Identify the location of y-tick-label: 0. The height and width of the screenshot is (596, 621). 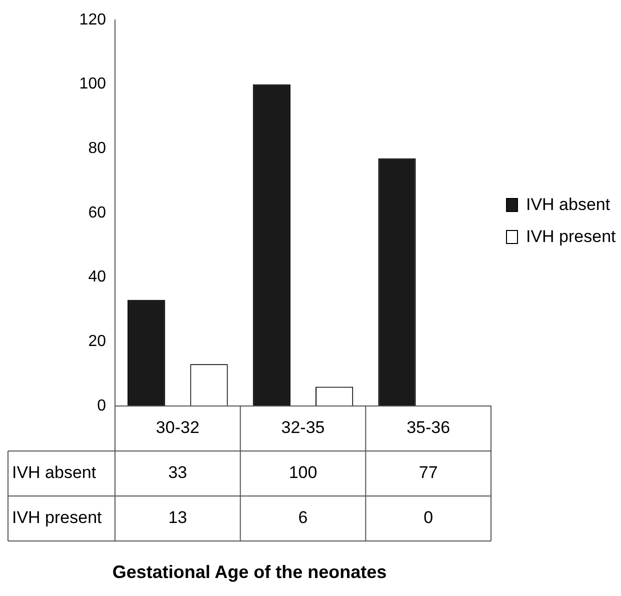
(101, 405).